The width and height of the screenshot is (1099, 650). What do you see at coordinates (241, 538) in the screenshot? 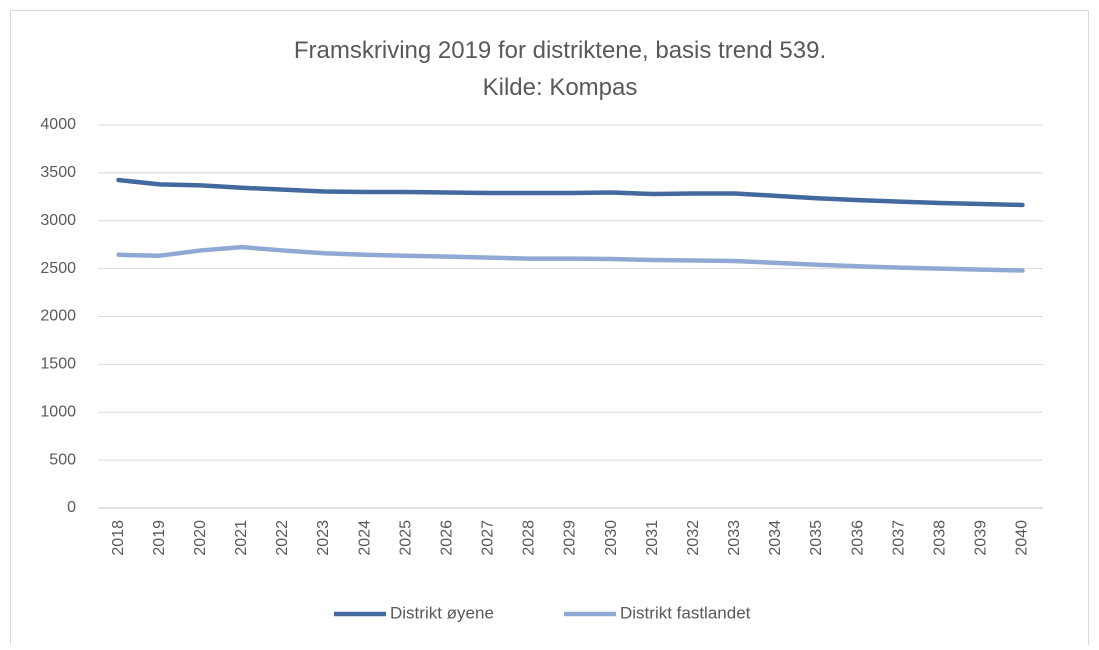
I see `x-tick-label: 2021` at bounding box center [241, 538].